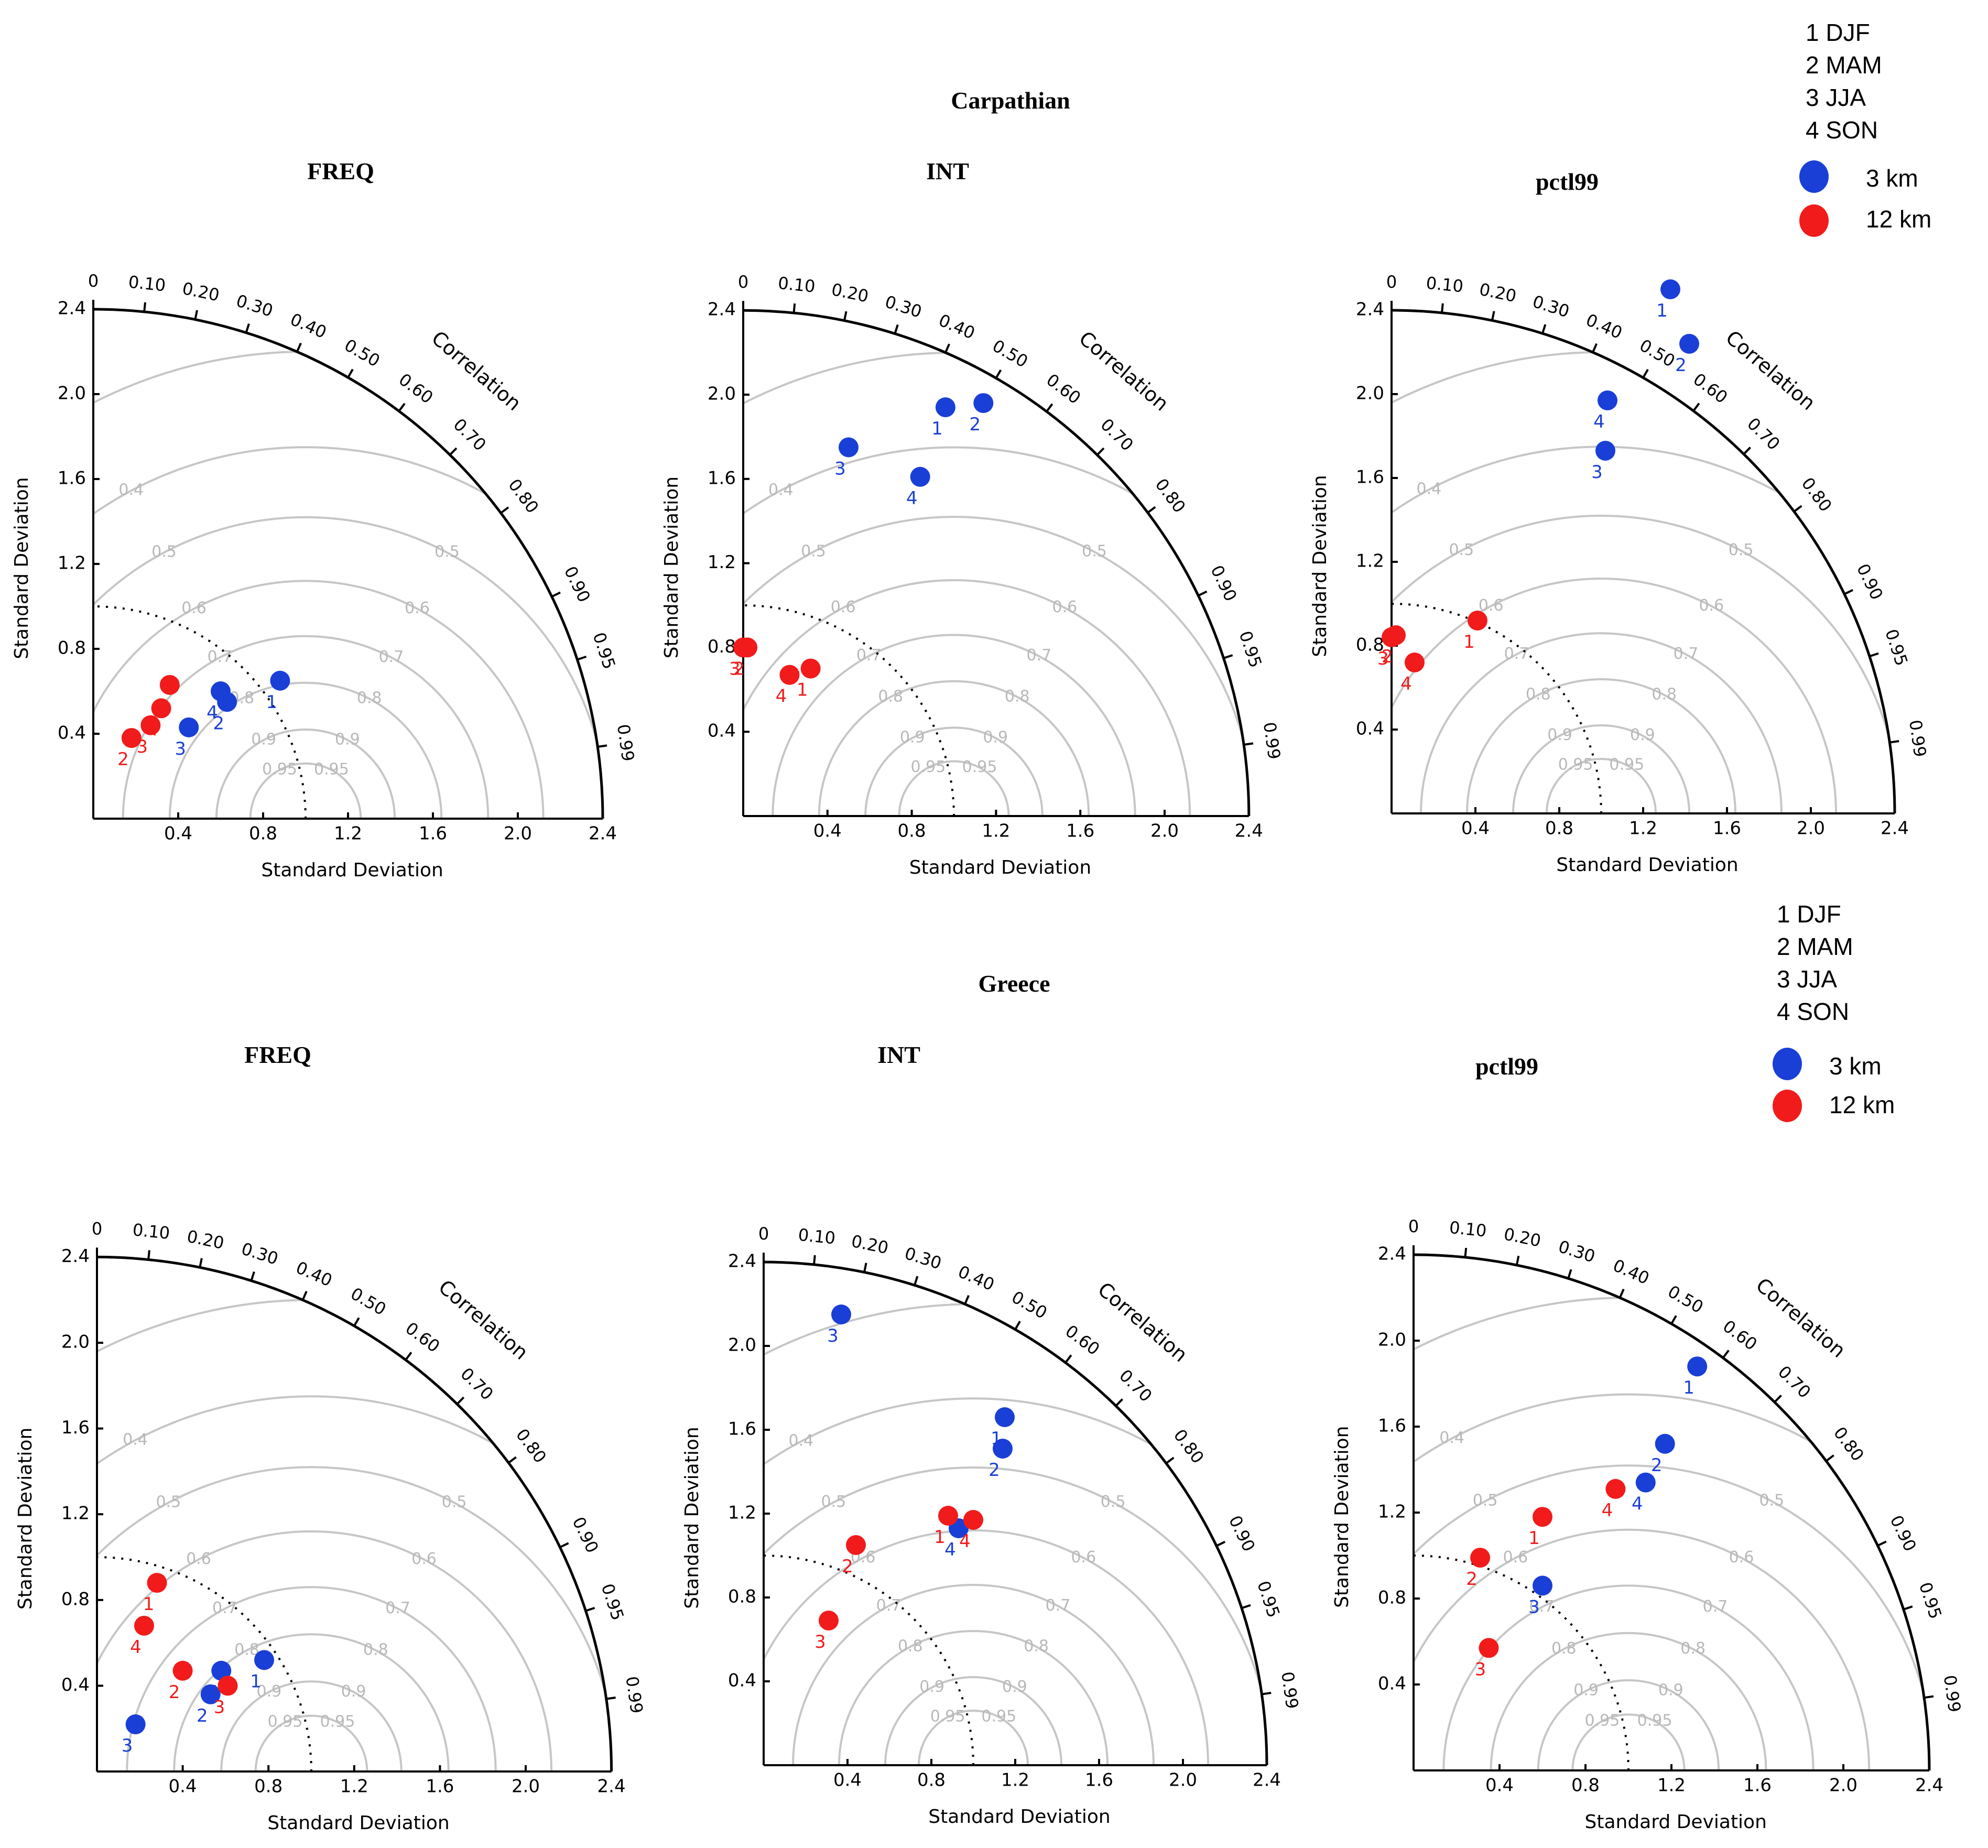 This screenshot has height=1848, width=1988. Describe the element at coordinates (1892, 178) in the screenshot. I see `legend-label-3km: 3 km` at that location.